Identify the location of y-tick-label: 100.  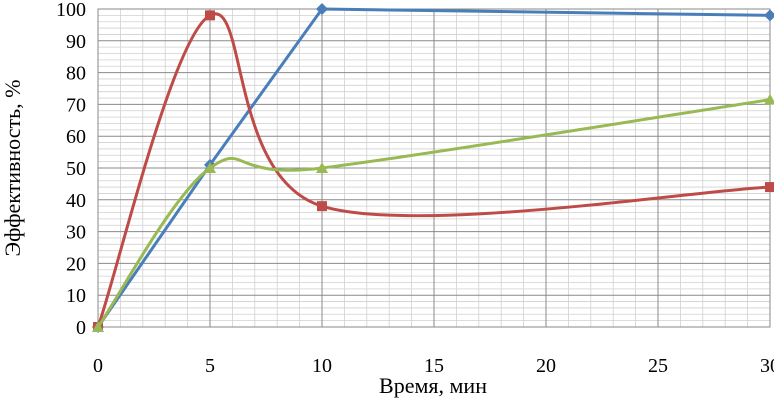
(71, 10).